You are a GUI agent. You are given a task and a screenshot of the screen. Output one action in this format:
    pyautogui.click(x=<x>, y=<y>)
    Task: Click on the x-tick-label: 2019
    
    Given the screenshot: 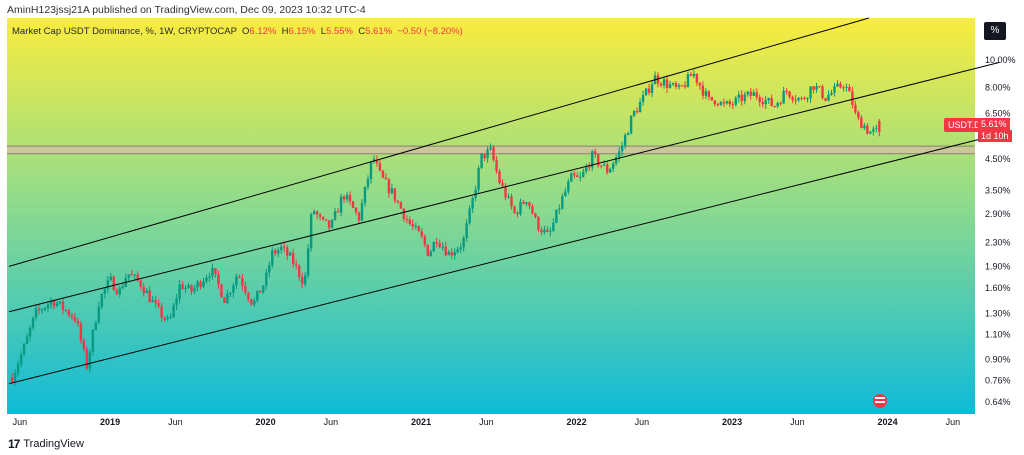 What is the action you would take?
    pyautogui.click(x=110, y=422)
    